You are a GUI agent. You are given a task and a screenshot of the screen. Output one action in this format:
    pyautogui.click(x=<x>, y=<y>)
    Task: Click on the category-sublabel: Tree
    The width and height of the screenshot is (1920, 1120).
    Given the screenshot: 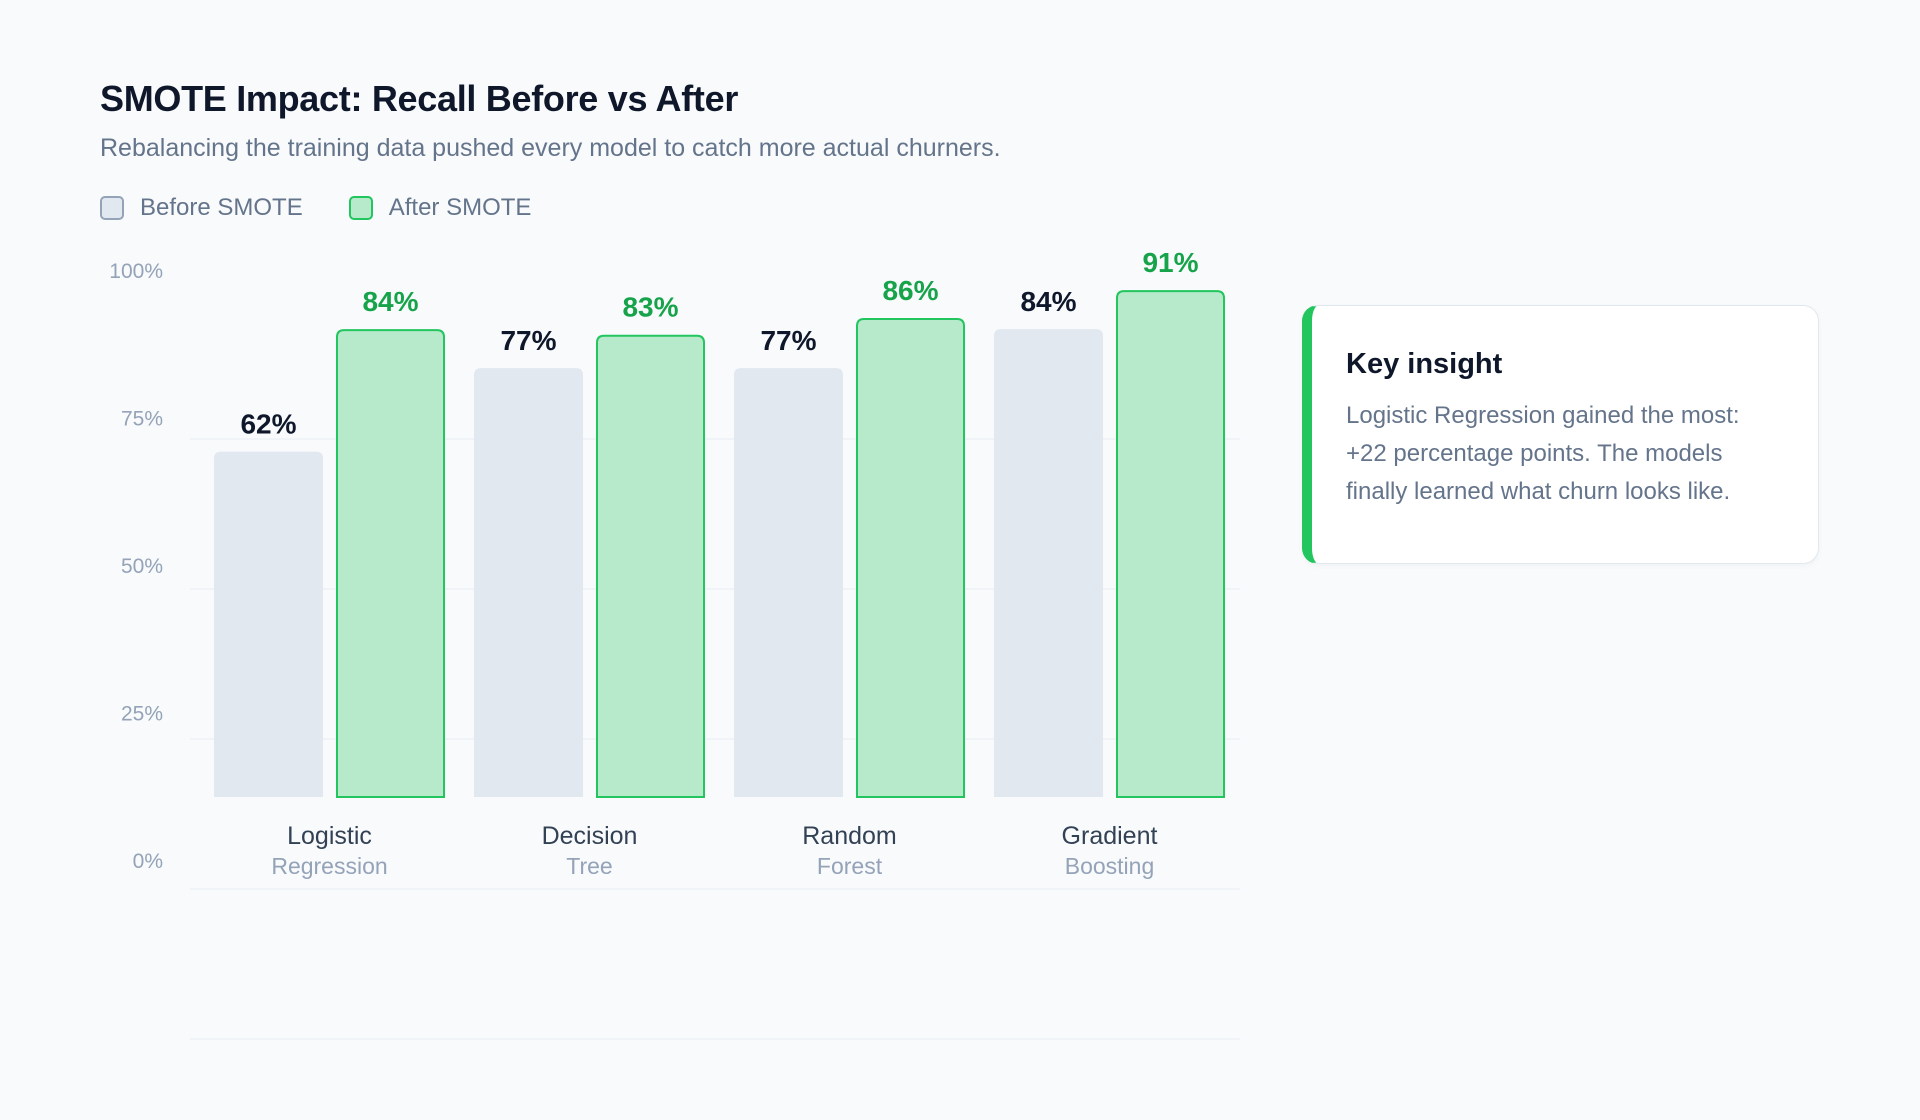 What is the action you would take?
    pyautogui.click(x=589, y=866)
    